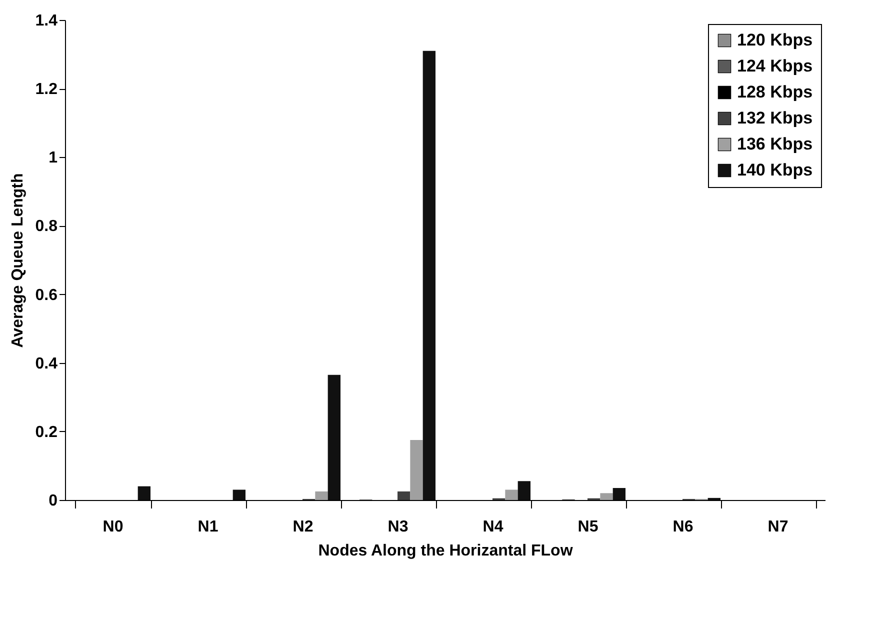 Image resolution: width=890 pixels, height=623 pixels. Describe the element at coordinates (46, 295) in the screenshot. I see `y-tick-label: 0.6` at that location.